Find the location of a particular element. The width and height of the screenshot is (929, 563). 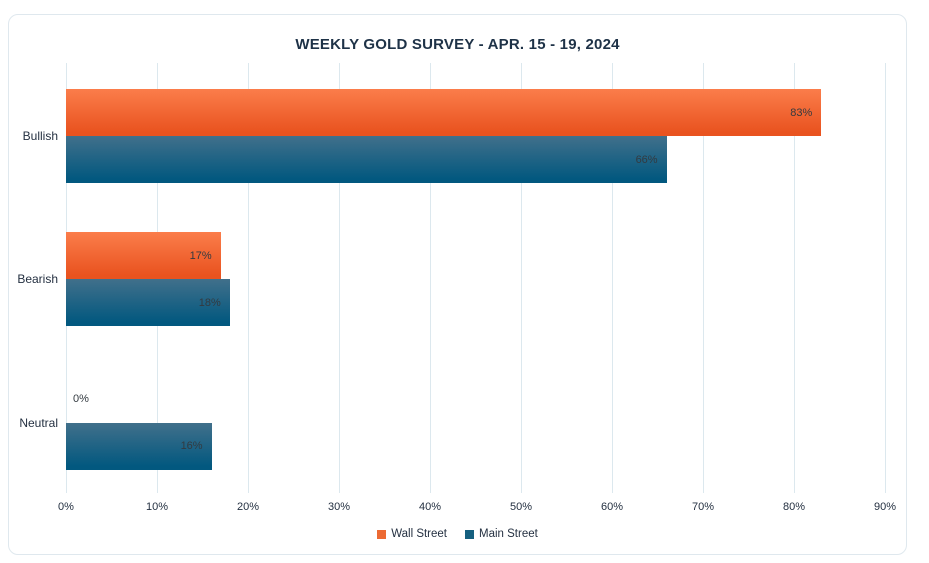

tick-label-0%: 0% is located at coordinates (66, 507).